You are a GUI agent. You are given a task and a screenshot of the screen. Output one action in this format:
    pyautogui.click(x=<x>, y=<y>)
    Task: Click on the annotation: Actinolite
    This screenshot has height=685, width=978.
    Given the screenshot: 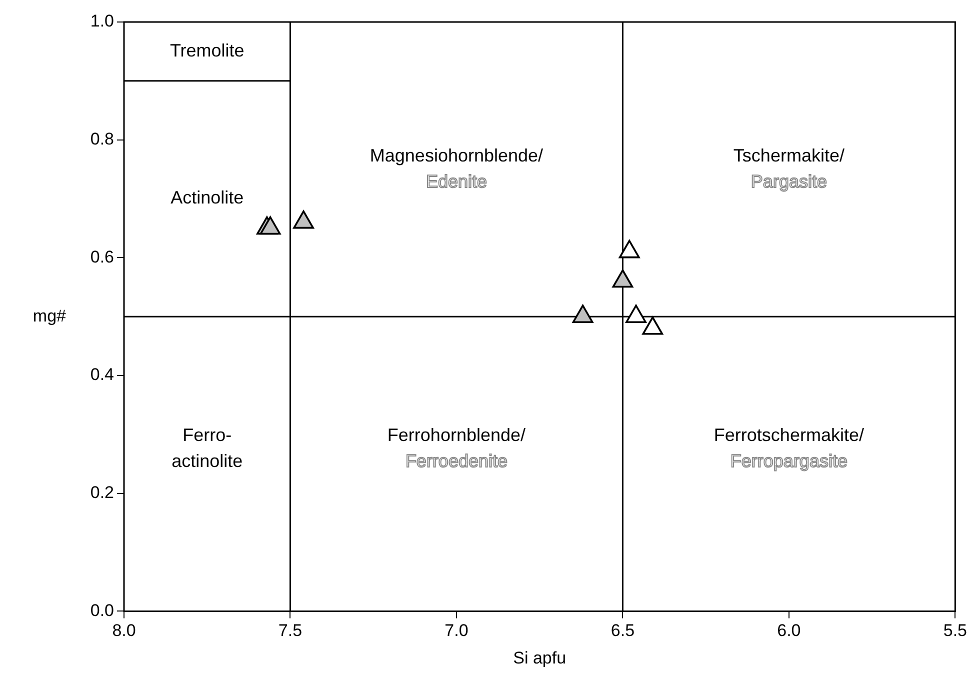 What is the action you would take?
    pyautogui.click(x=207, y=198)
    